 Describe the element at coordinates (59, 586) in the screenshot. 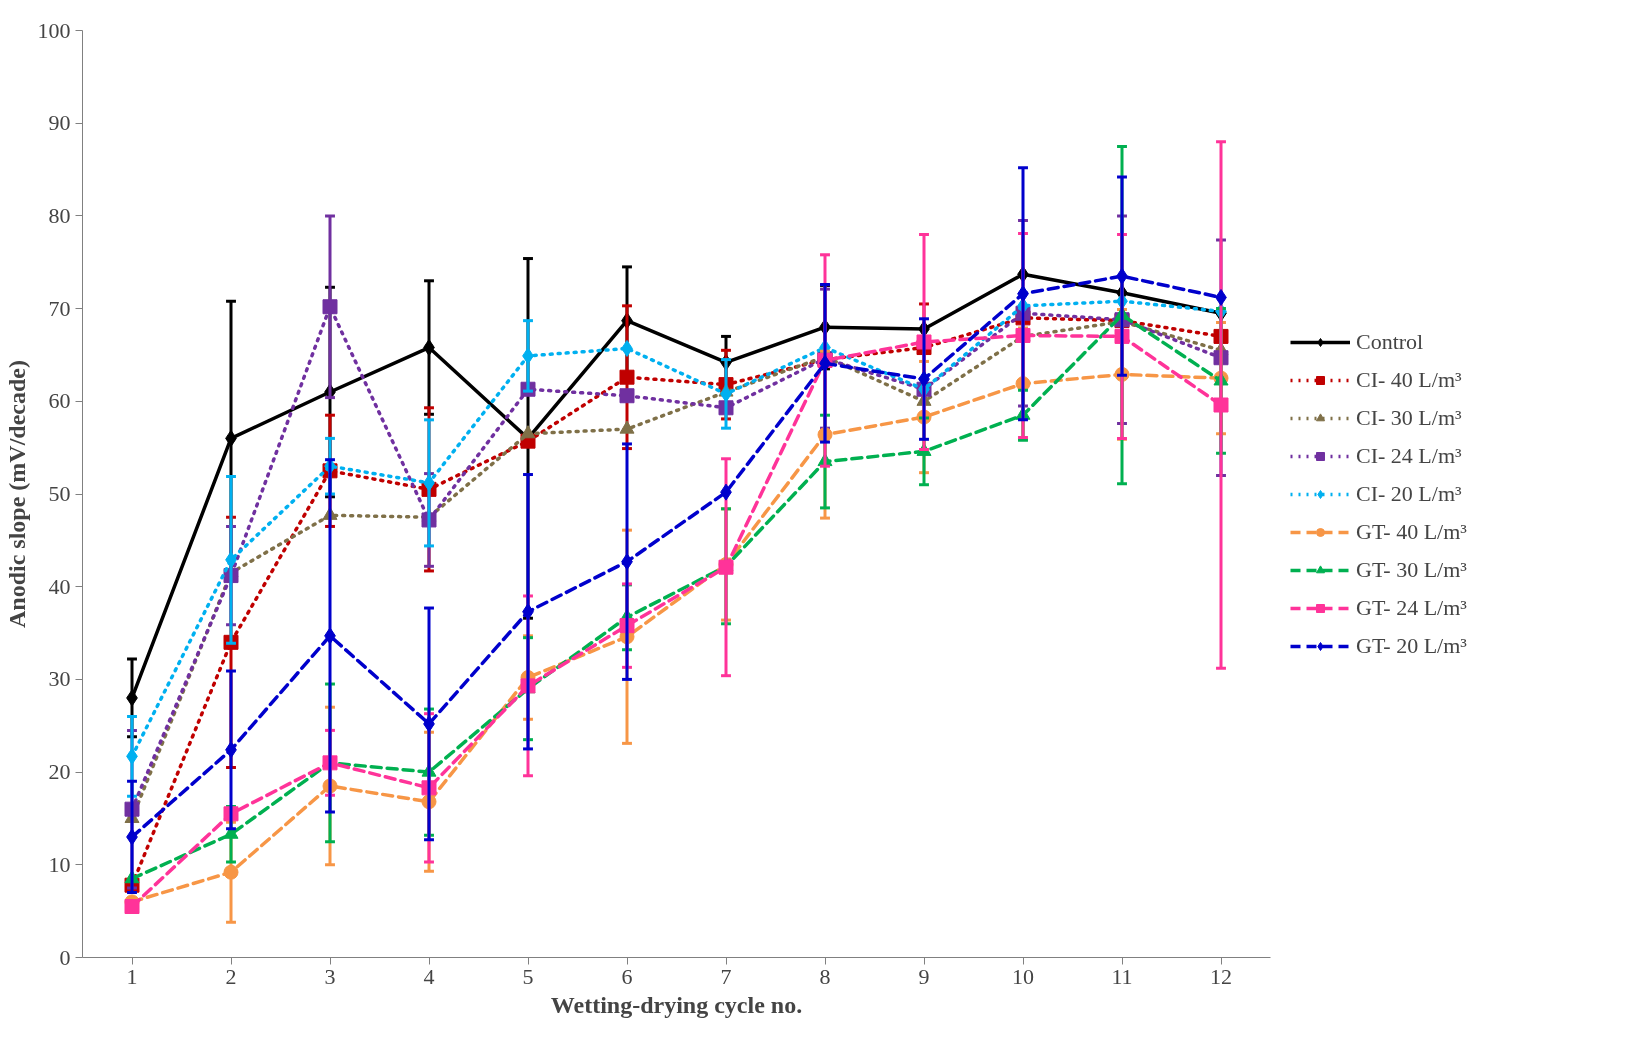

I see `y-tick-label: 40` at that location.